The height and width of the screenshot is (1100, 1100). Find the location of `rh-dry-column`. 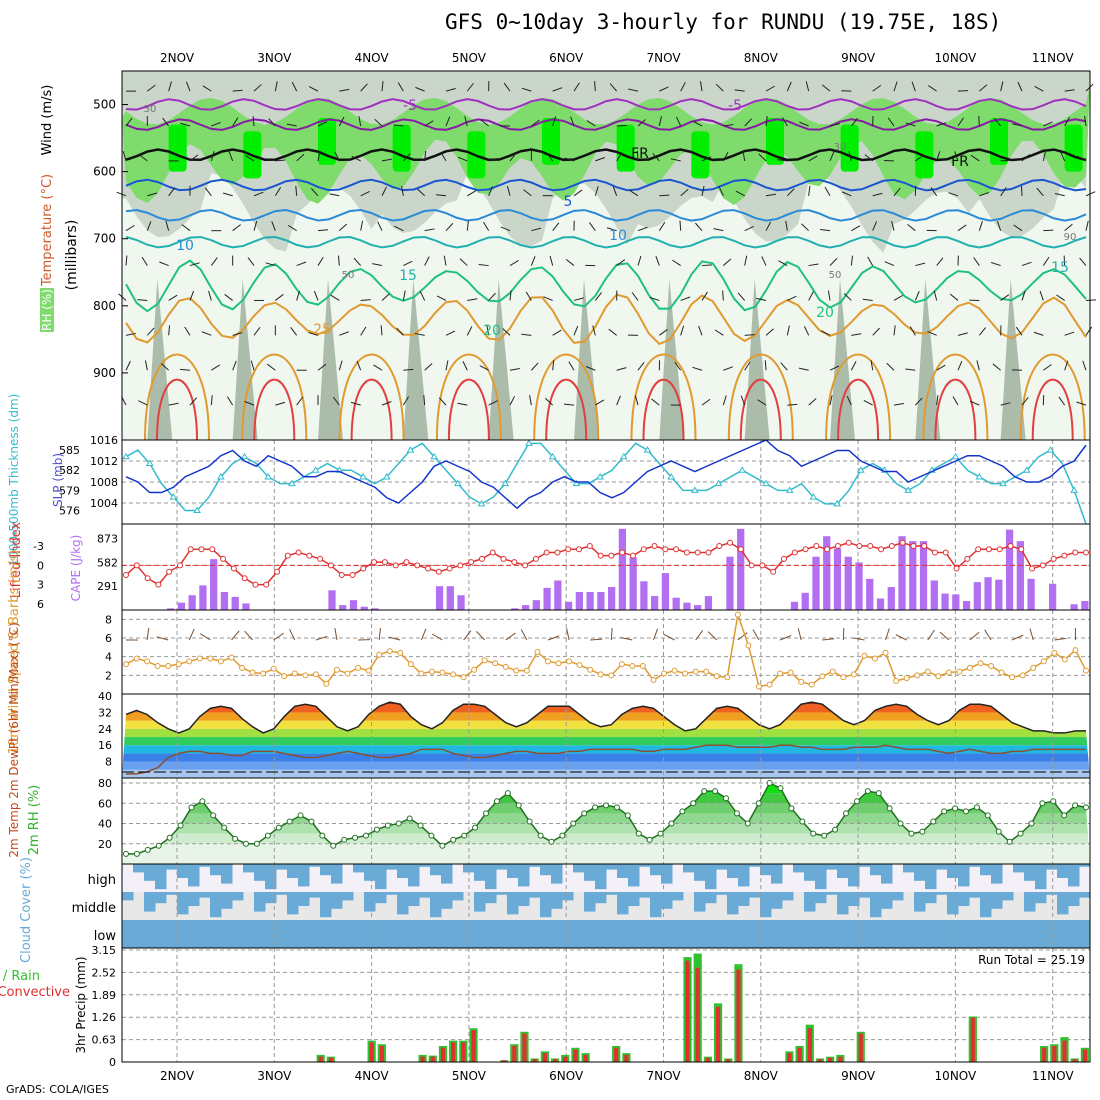

rh-dry-column is located at coordinates (928, 359).